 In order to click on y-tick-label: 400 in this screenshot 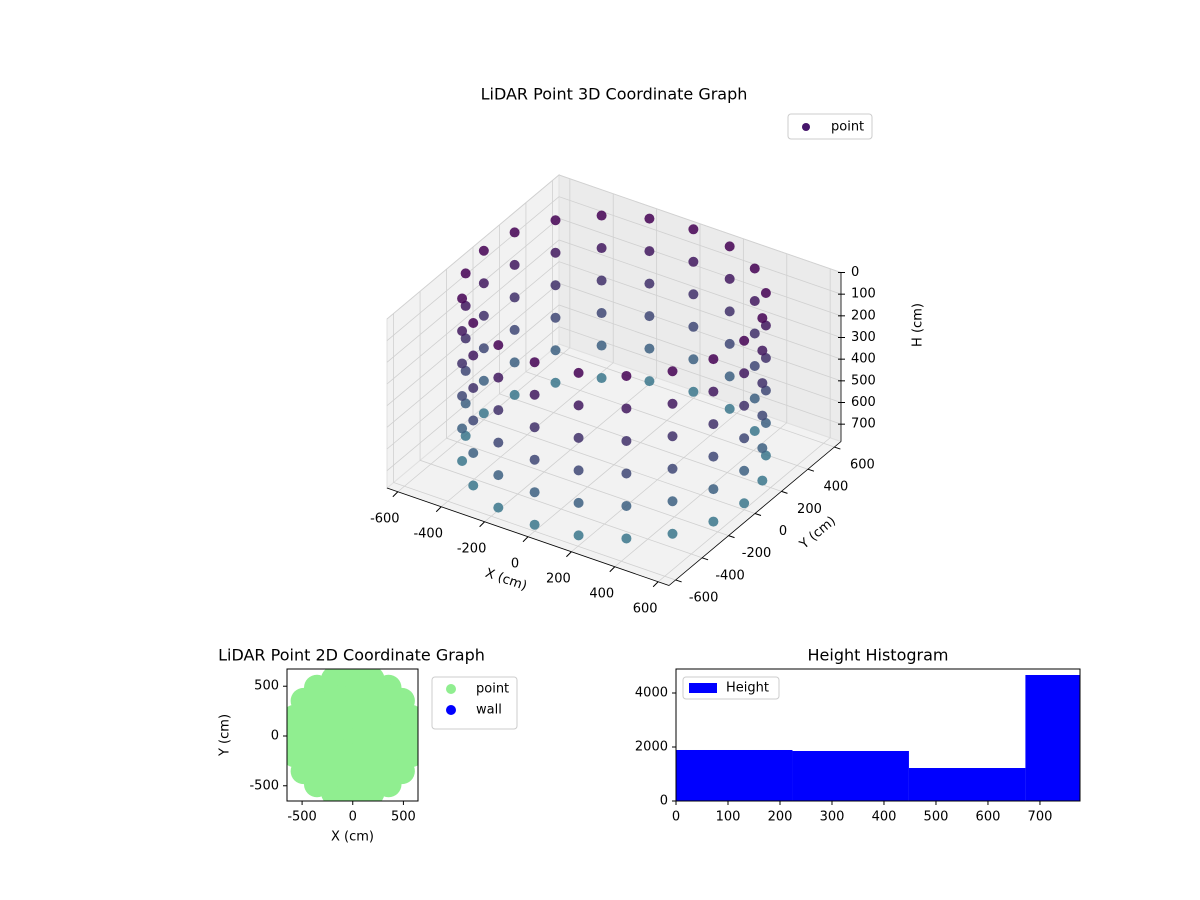, I will do `click(836, 487)`.